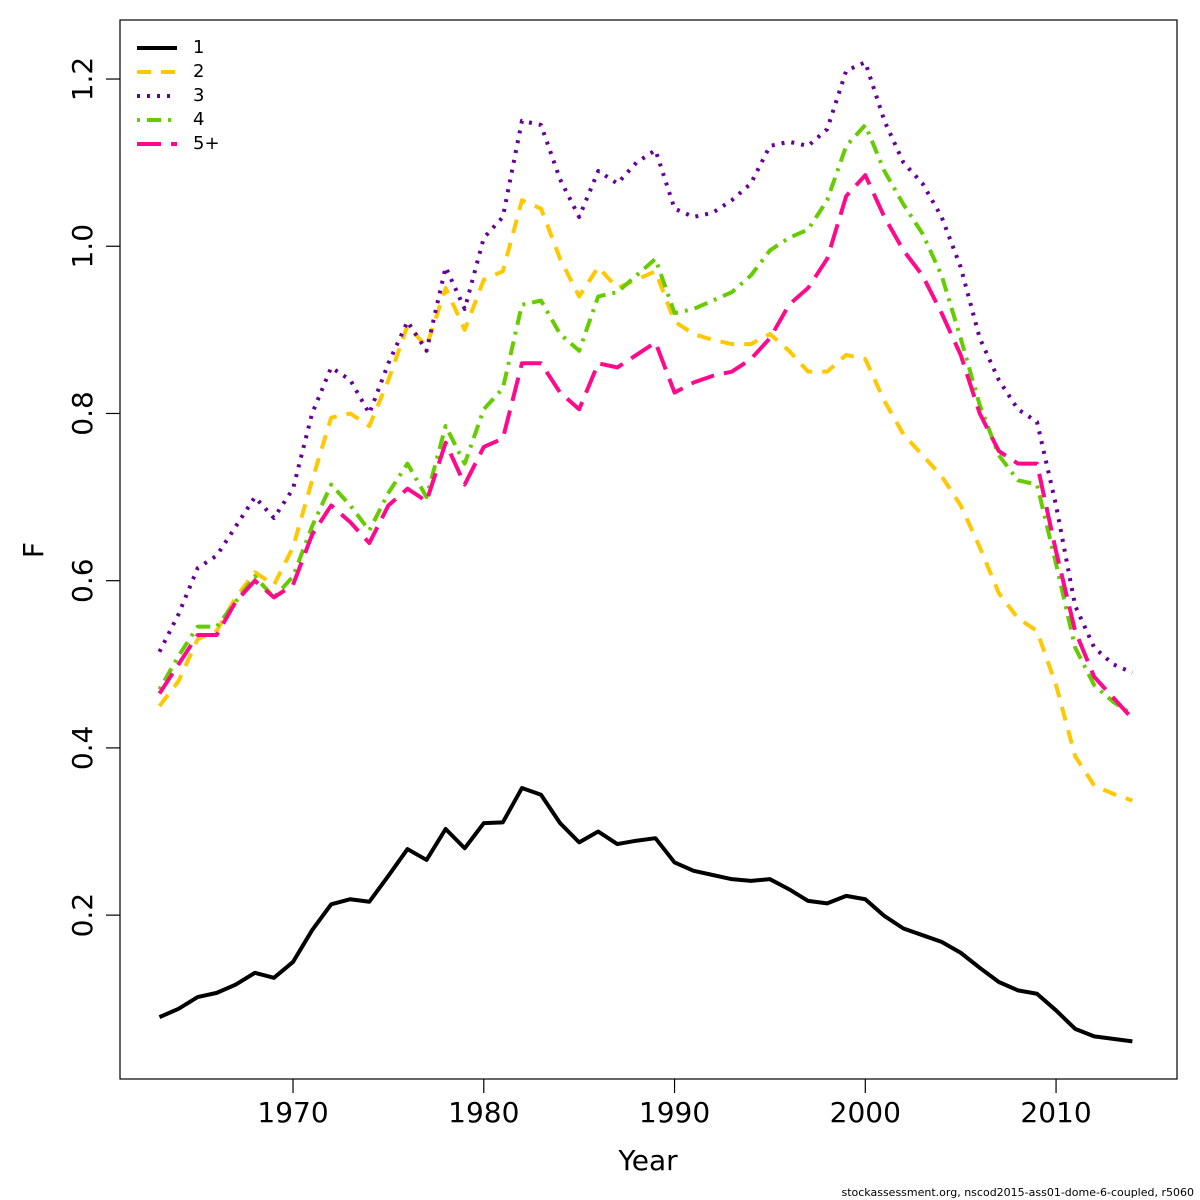  What do you see at coordinates (198, 71) in the screenshot?
I see `legend-label: 2` at bounding box center [198, 71].